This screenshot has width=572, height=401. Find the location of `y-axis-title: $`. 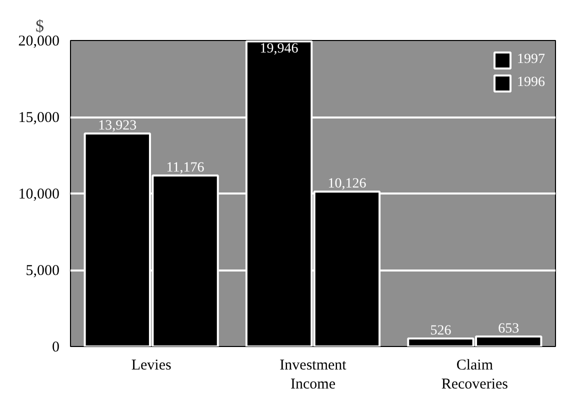

y-axis-title: $ is located at coordinates (40, 26).